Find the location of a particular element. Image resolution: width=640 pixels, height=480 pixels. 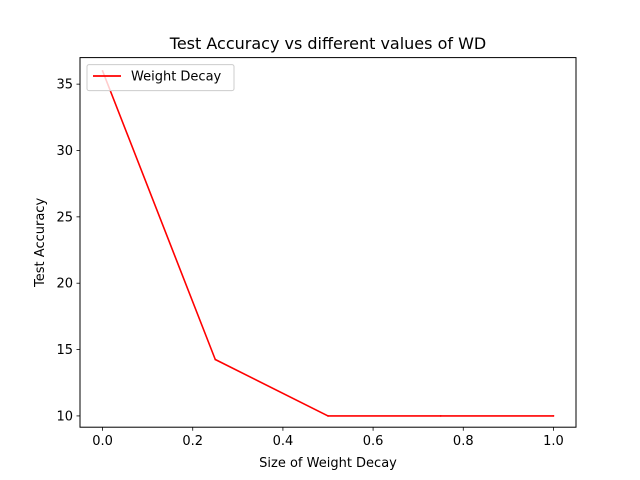

legend-box is located at coordinates (160, 78).